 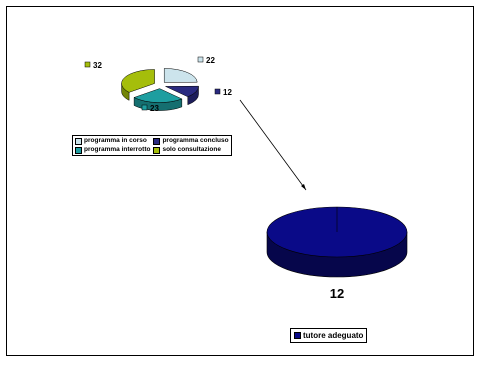 I want to click on connector-arrow-line, so click(x=273, y=145).